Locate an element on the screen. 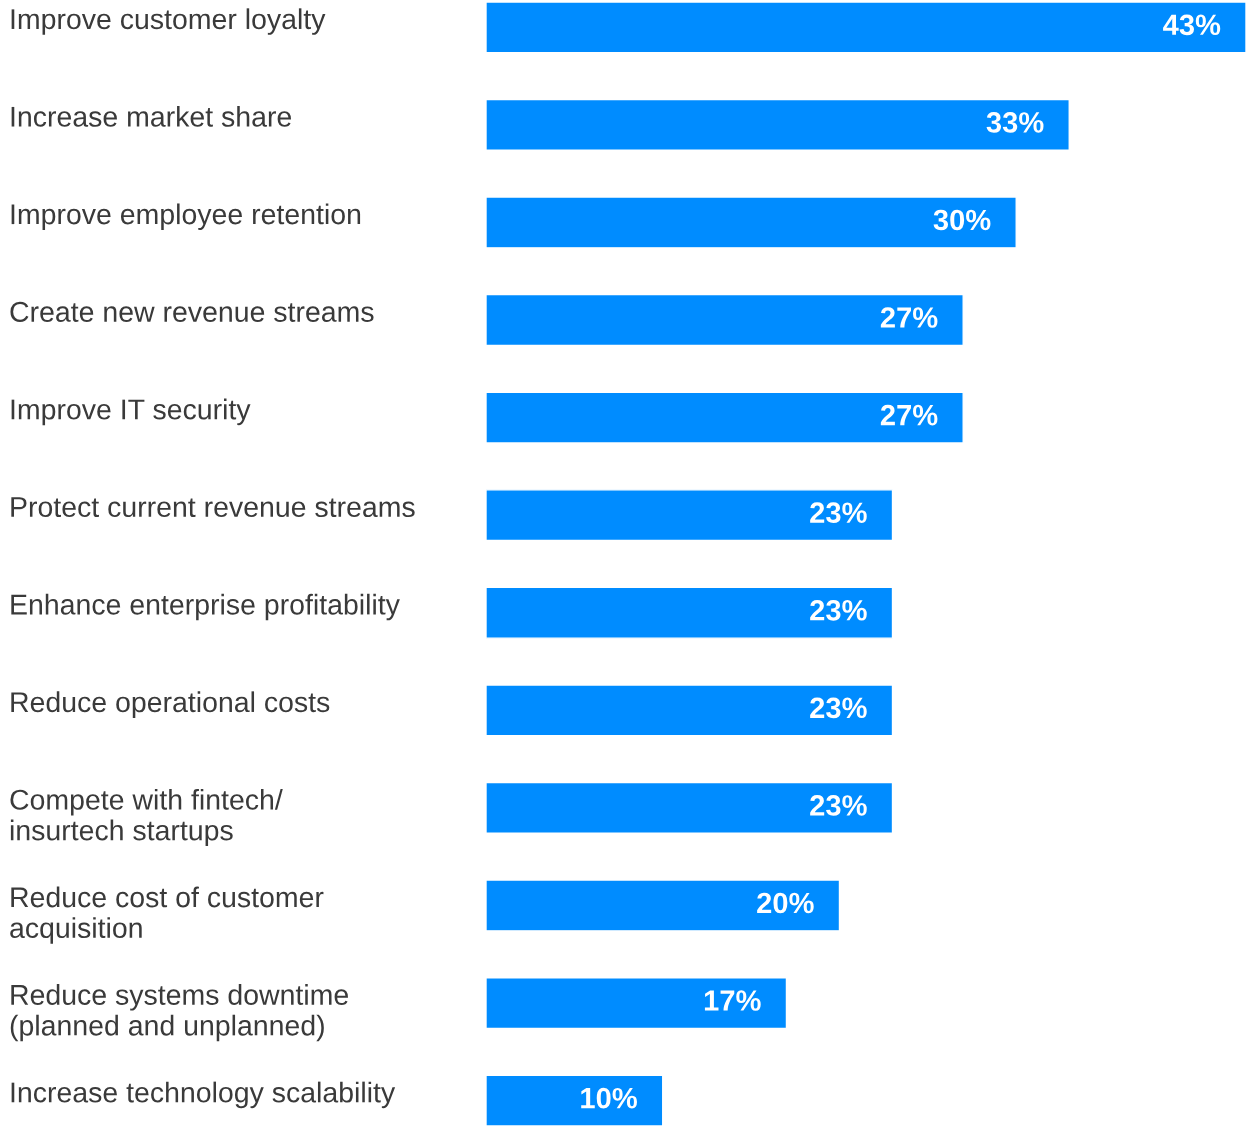  y-tick-label: Improve IT security is located at coordinates (131, 412).